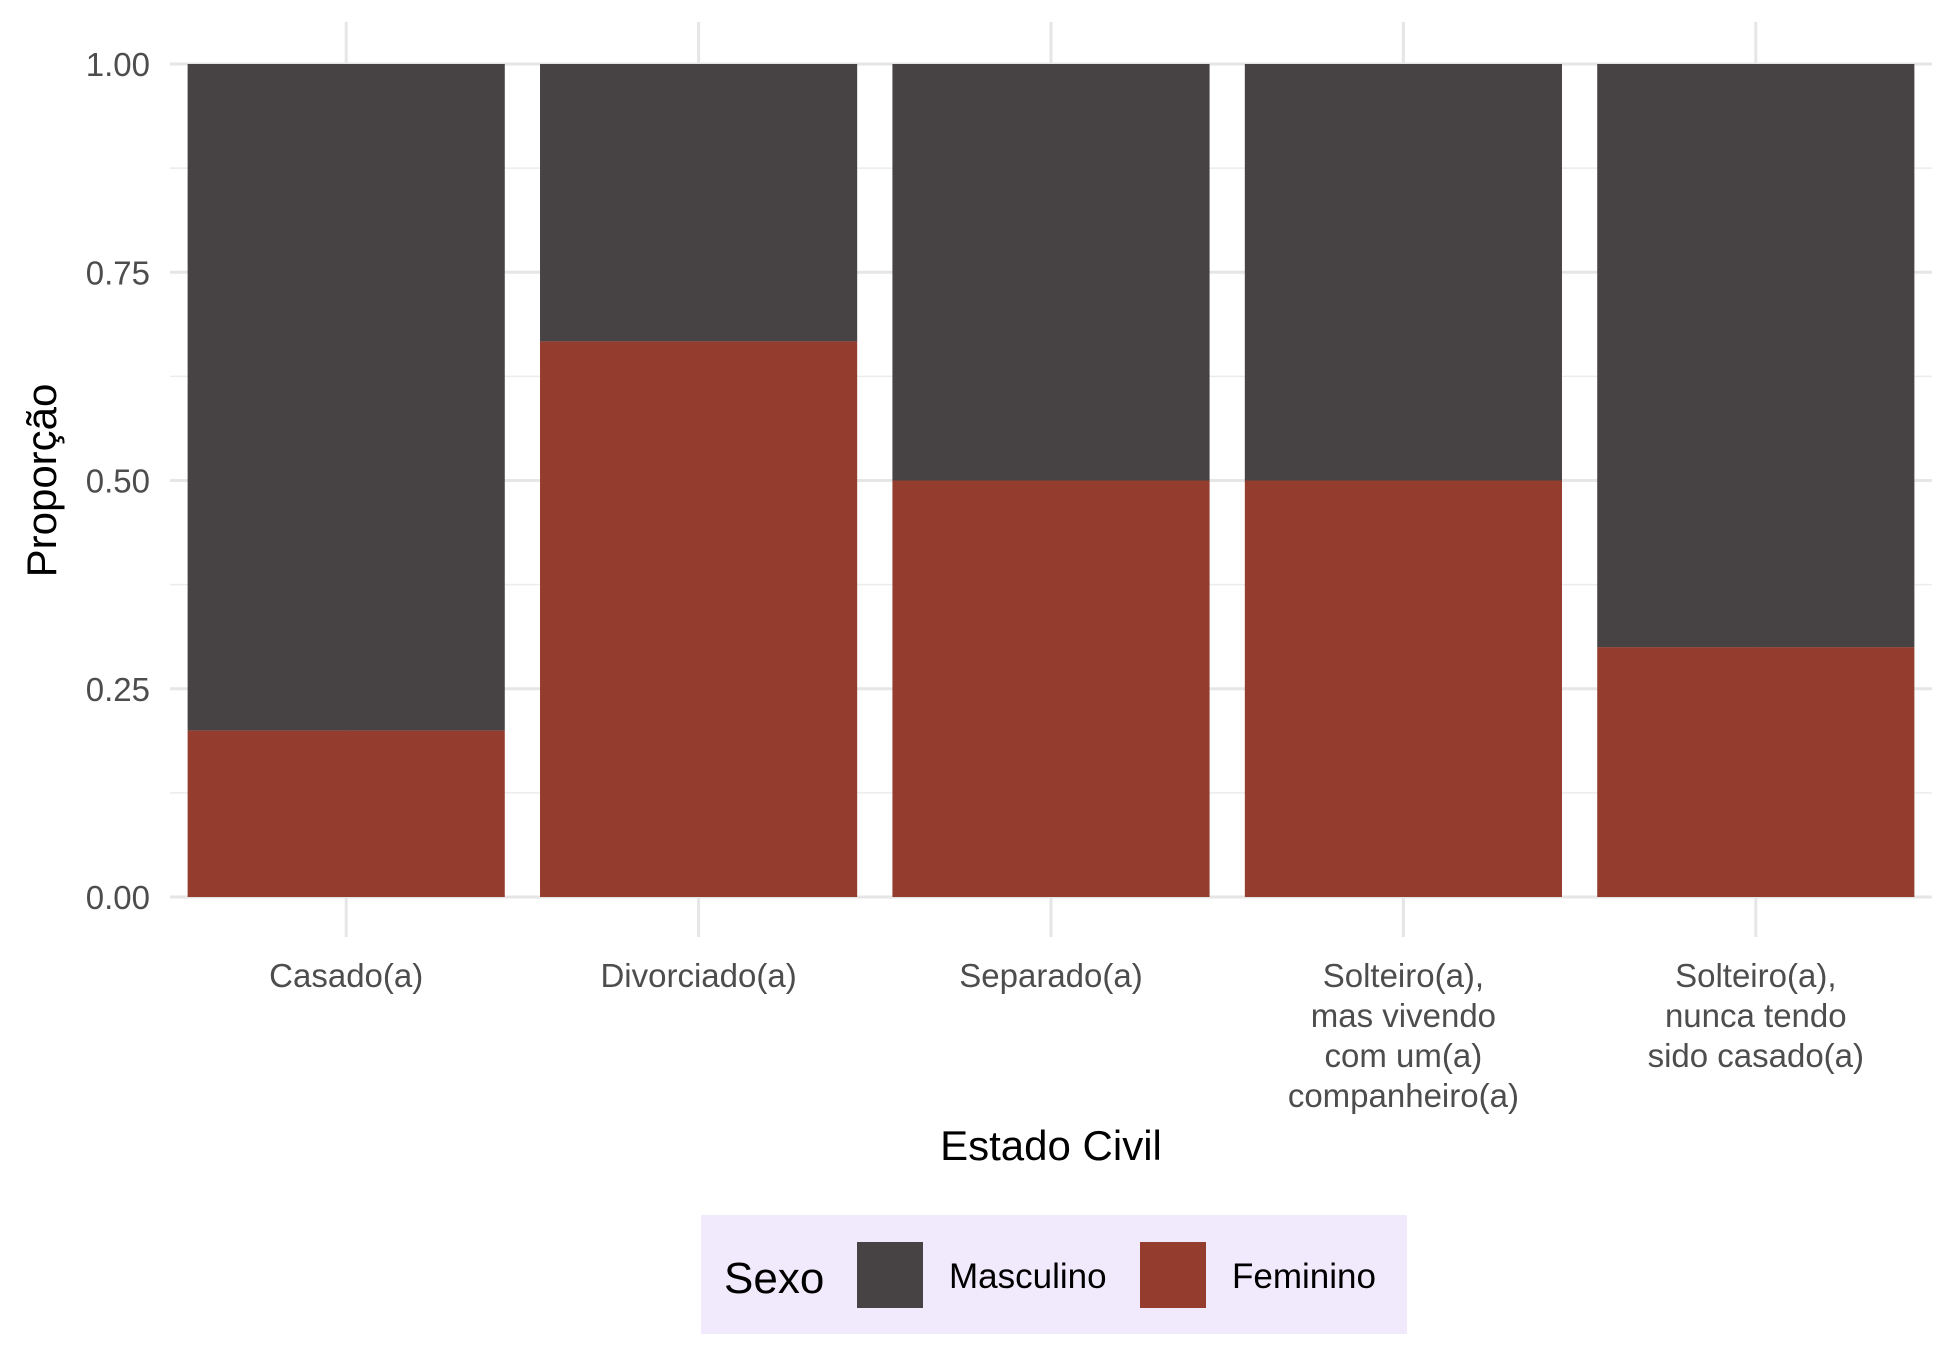  What do you see at coordinates (118, 272) in the screenshot?
I see `y-tick-label: 0.75` at bounding box center [118, 272].